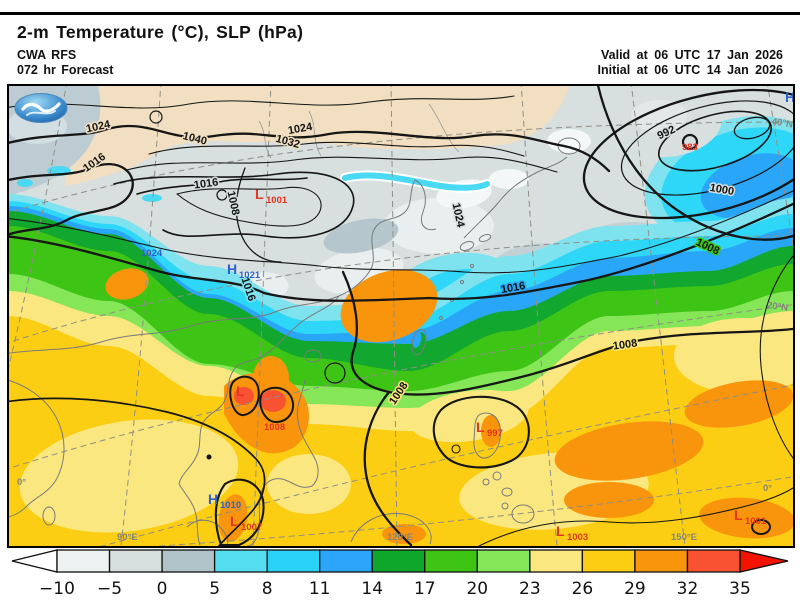 The height and width of the screenshot is (600, 800). What do you see at coordinates (625, 344) in the screenshot?
I see `contour-label: 1008` at bounding box center [625, 344].